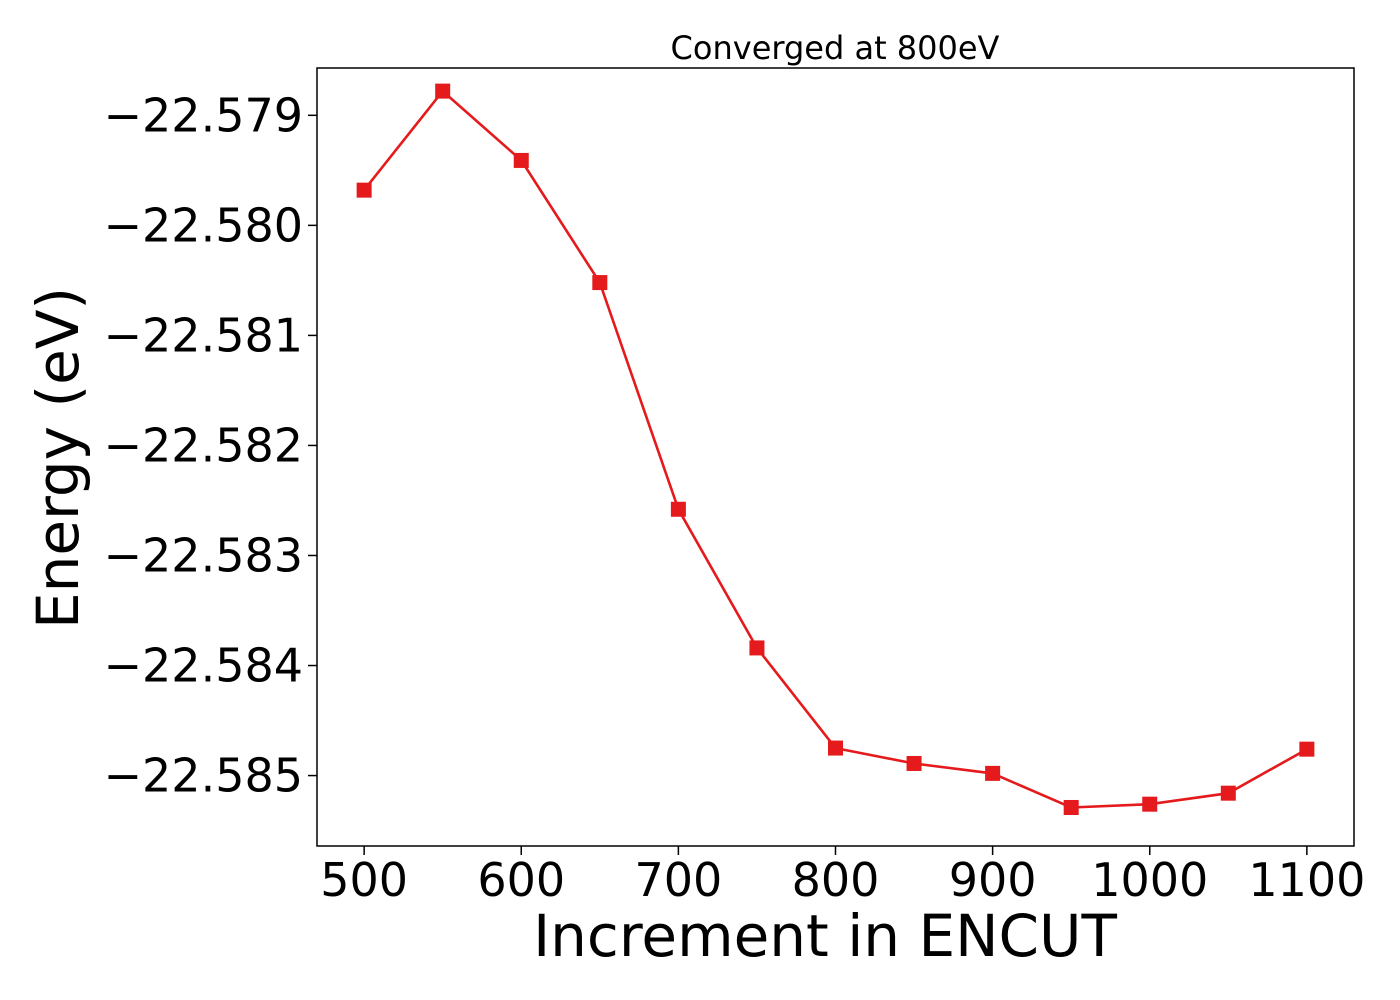 The height and width of the screenshot is (1000, 1400). Describe the element at coordinates (678, 880) in the screenshot. I see `x-tick-label: 700` at that location.